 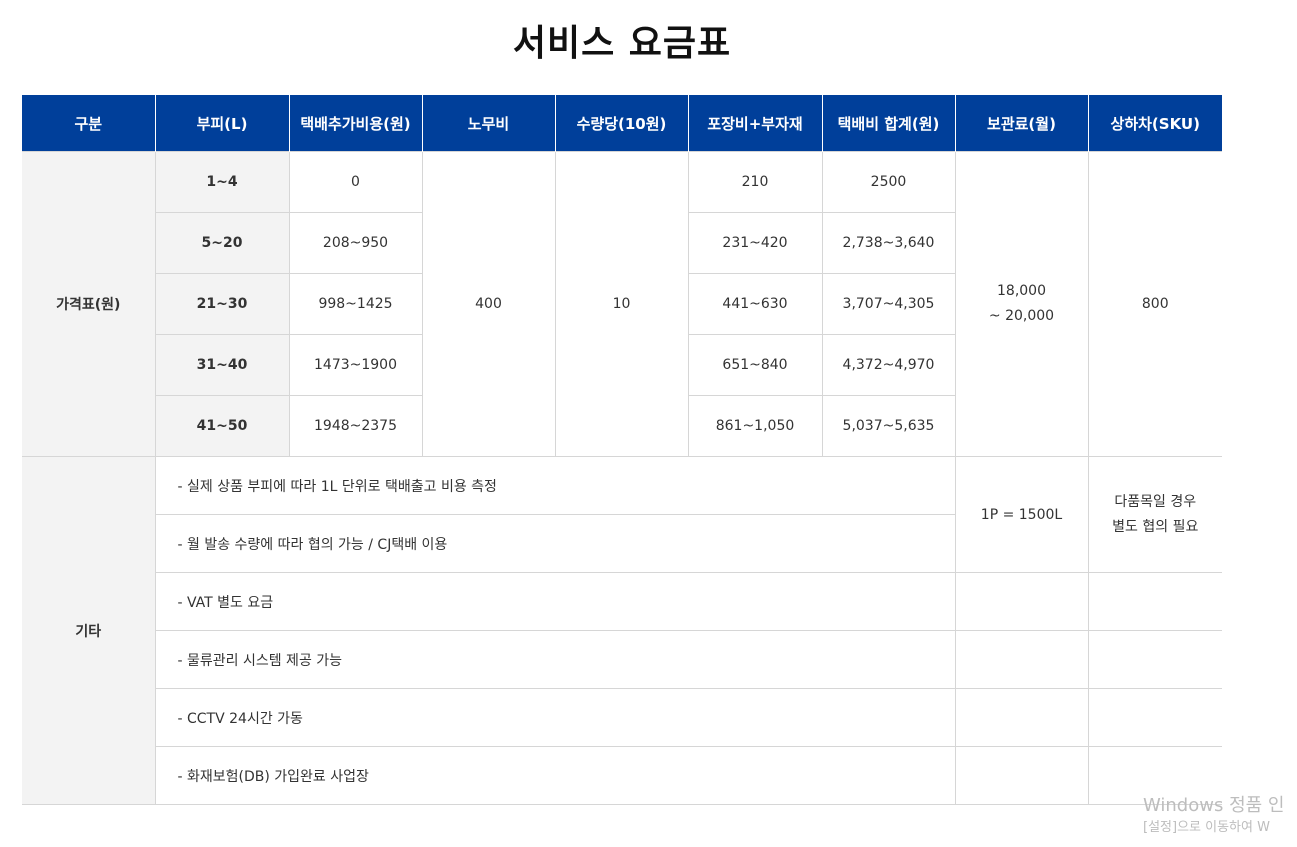 What do you see at coordinates (555, 717) in the screenshot?
I see `note-cell: - CCTV 24시간 가동` at bounding box center [555, 717].